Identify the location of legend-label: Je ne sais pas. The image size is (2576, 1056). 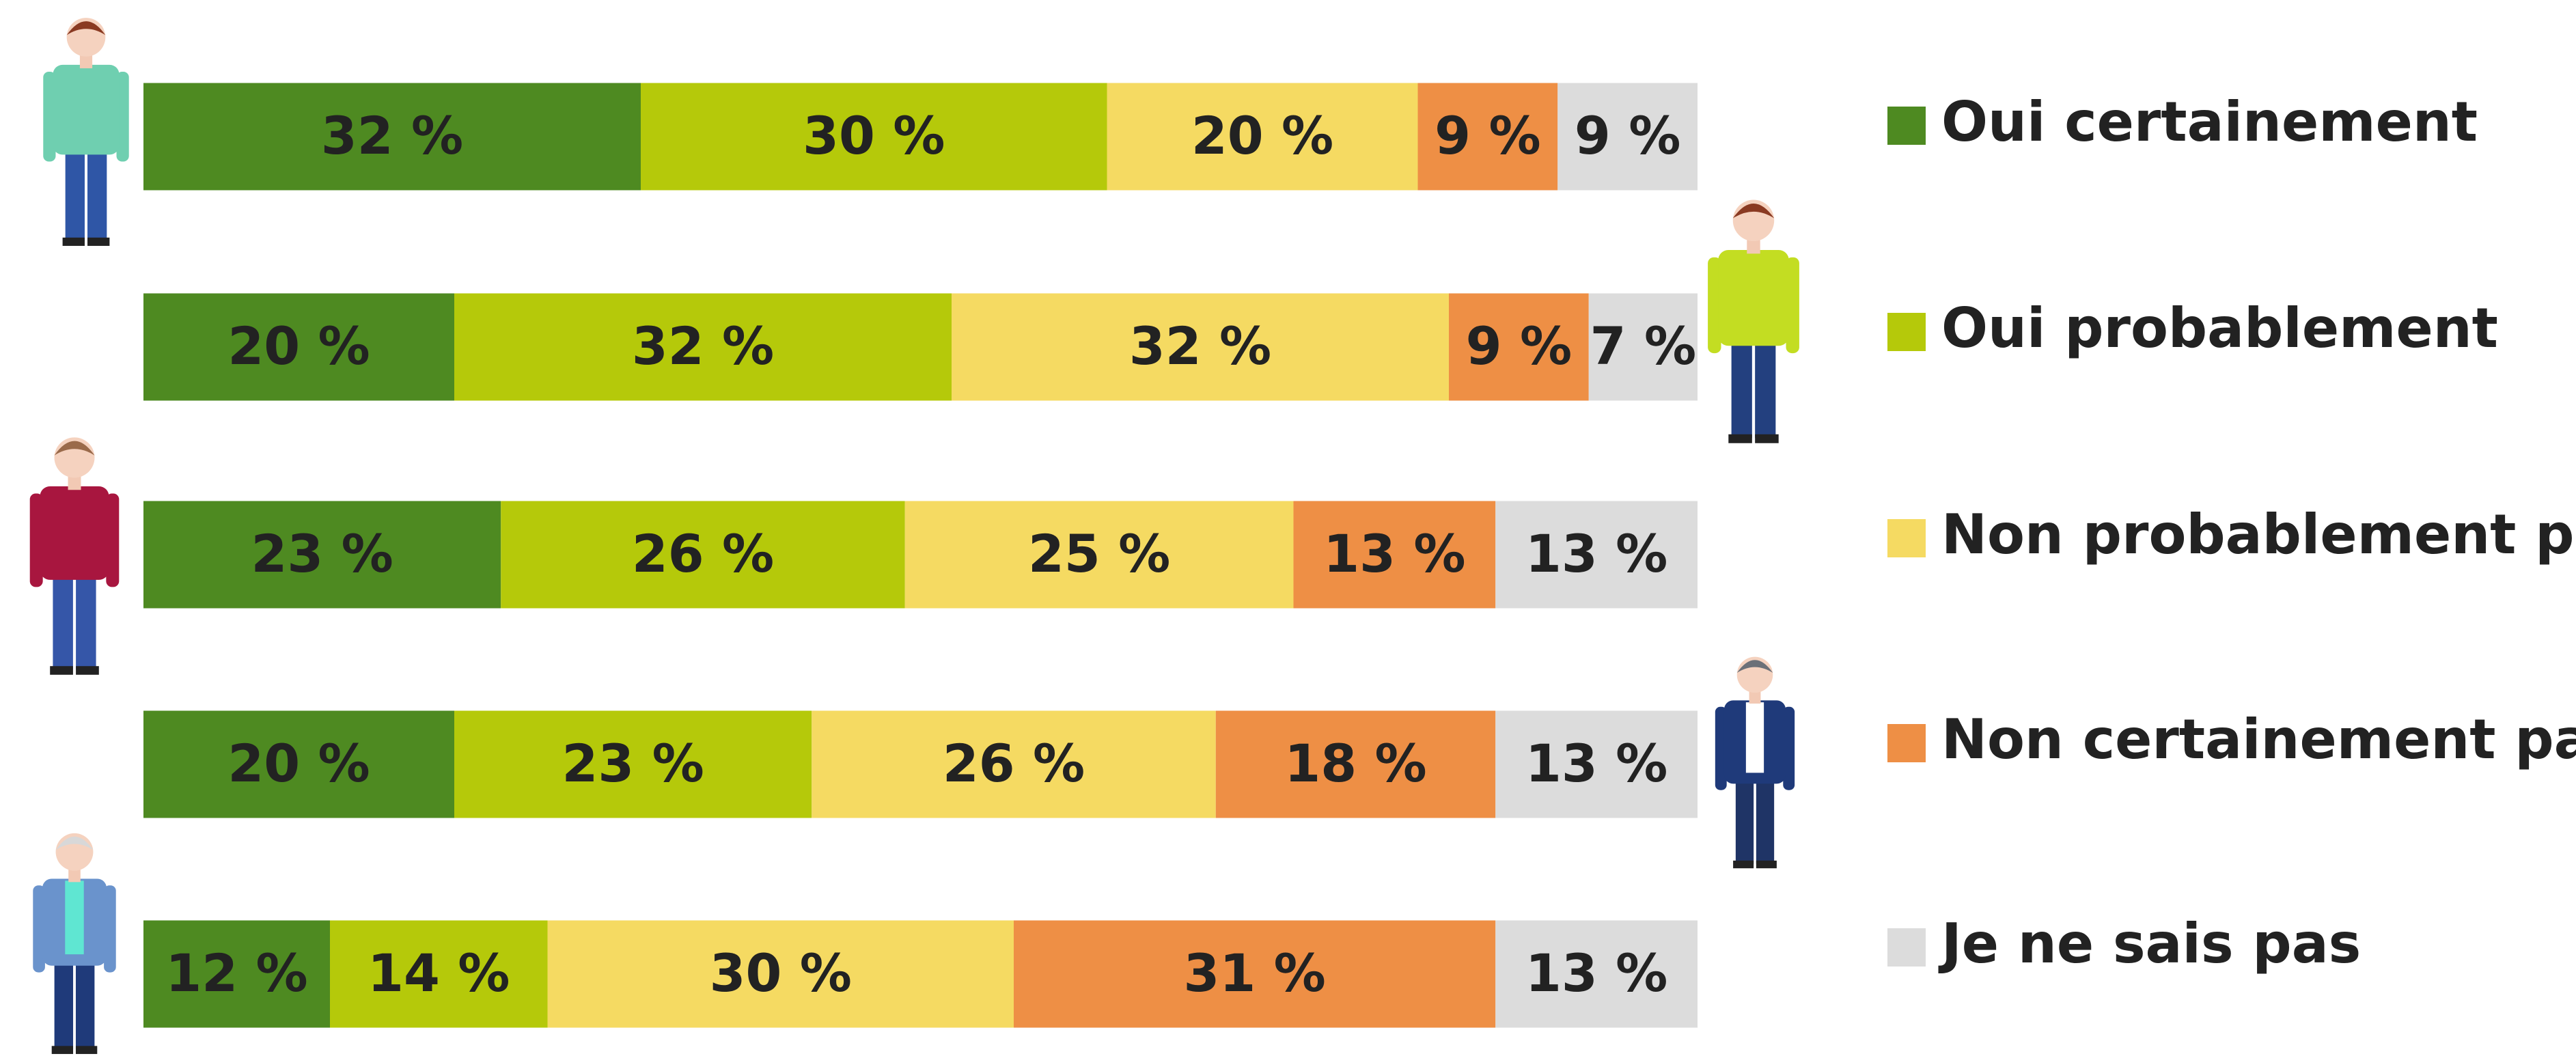
(2149, 943).